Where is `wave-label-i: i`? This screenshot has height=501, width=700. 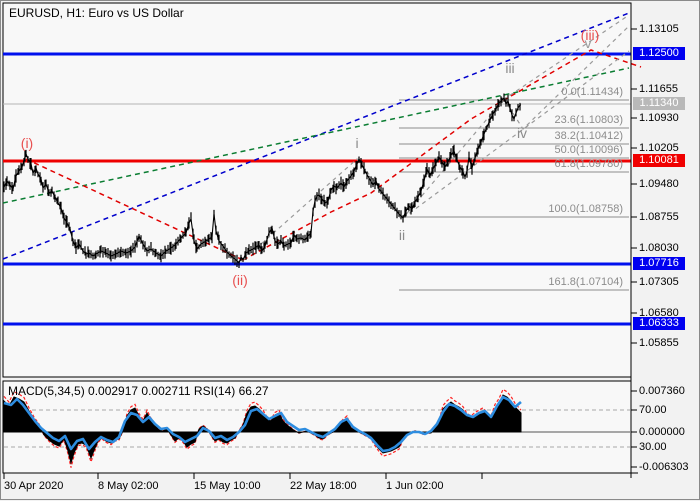
wave-label-i: i is located at coordinates (357, 143).